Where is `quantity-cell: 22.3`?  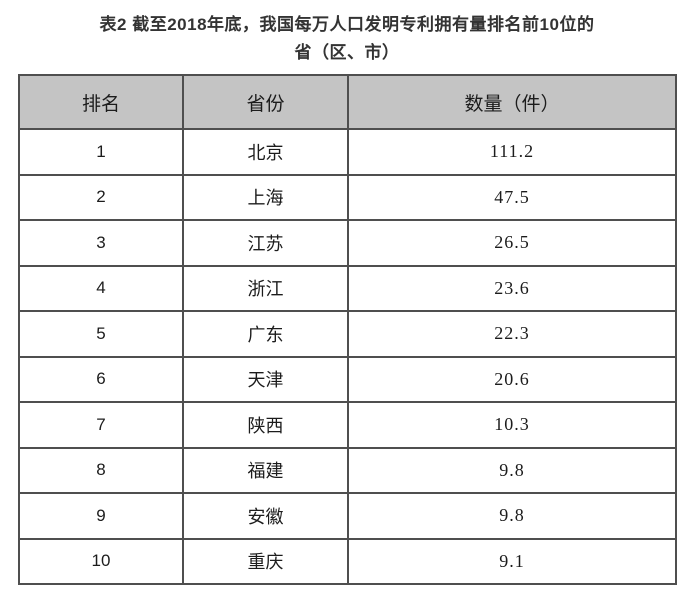
quantity-cell: 22.3 is located at coordinates (512, 334).